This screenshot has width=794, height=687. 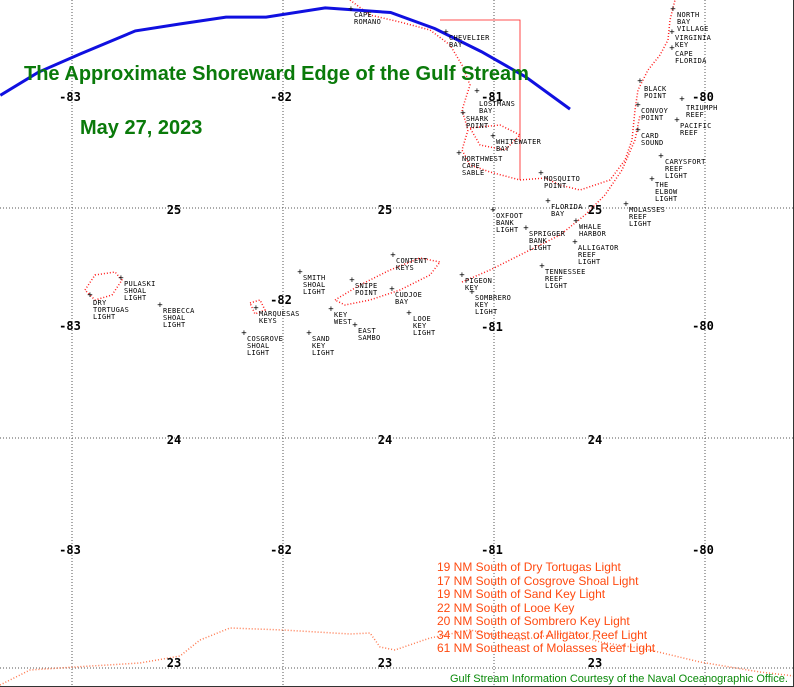 What do you see at coordinates (279, 317) in the screenshot?
I see `station-label: MARQUESAS KEYS` at bounding box center [279, 317].